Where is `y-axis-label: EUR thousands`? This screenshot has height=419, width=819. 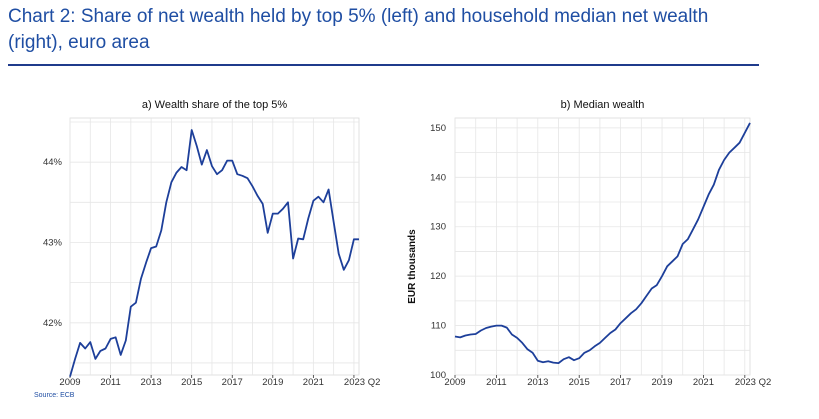 y-axis-label: EUR thousands is located at coordinates (412, 266).